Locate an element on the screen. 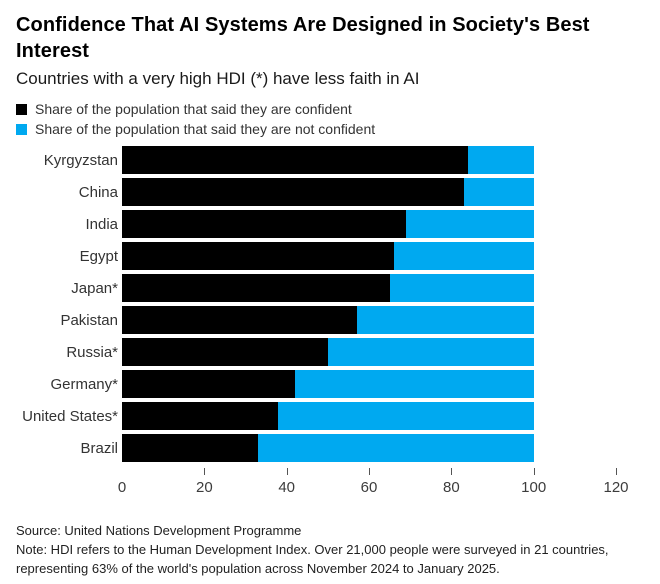 The width and height of the screenshot is (660, 584). bar-row: Germany* is located at coordinates (330, 384).